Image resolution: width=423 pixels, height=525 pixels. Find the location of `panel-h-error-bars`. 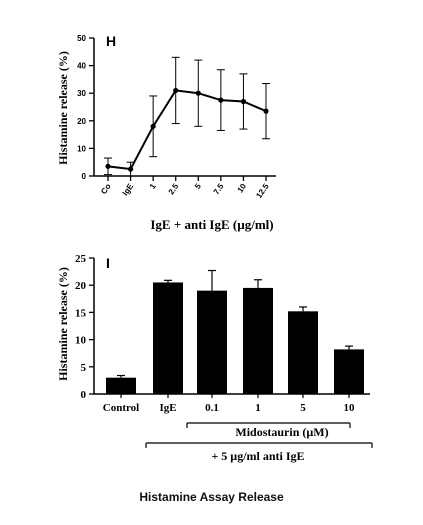

panel-h-error-bars is located at coordinates (187, 116).